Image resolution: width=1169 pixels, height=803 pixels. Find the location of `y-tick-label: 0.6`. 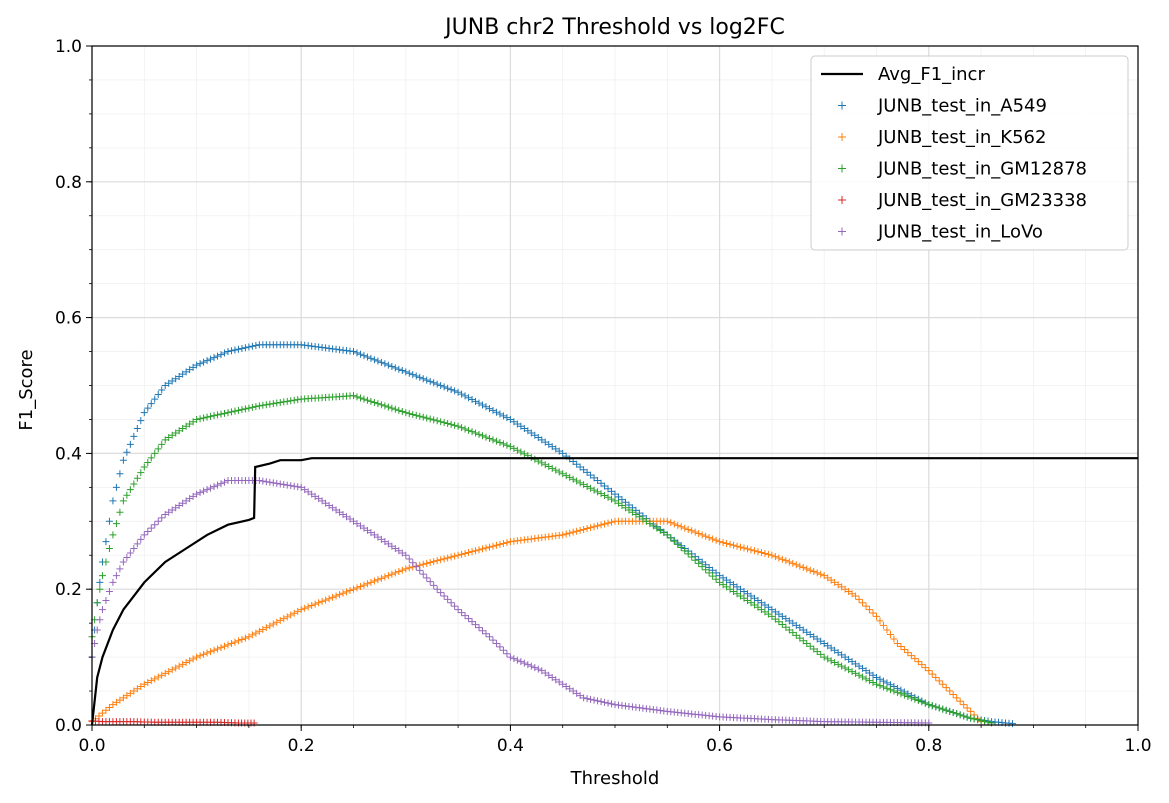

y-tick-label: 0.6 is located at coordinates (68, 319).